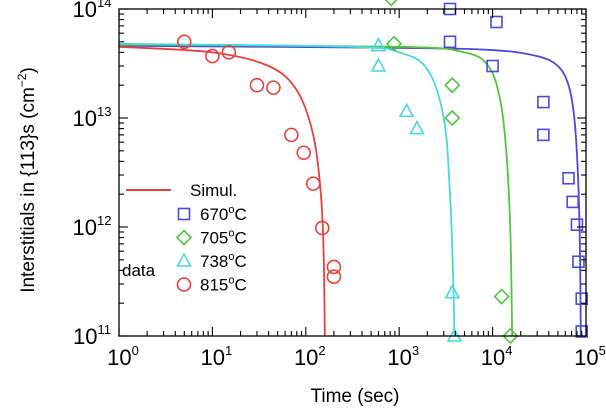 This screenshot has height=416, width=606. Describe the element at coordinates (223, 238) in the screenshot. I see `legend-label-705: 705oC` at that location.